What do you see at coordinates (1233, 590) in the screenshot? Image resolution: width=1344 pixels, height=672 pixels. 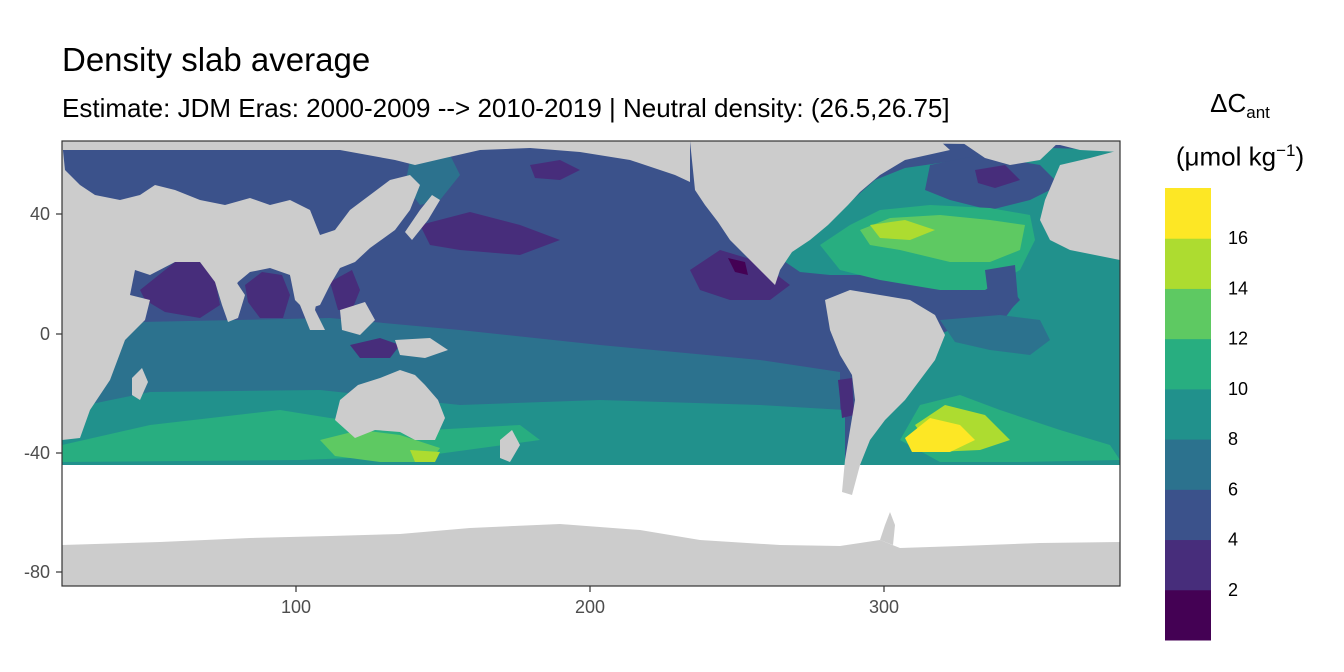 I see `legend-break-label: 2` at bounding box center [1233, 590].